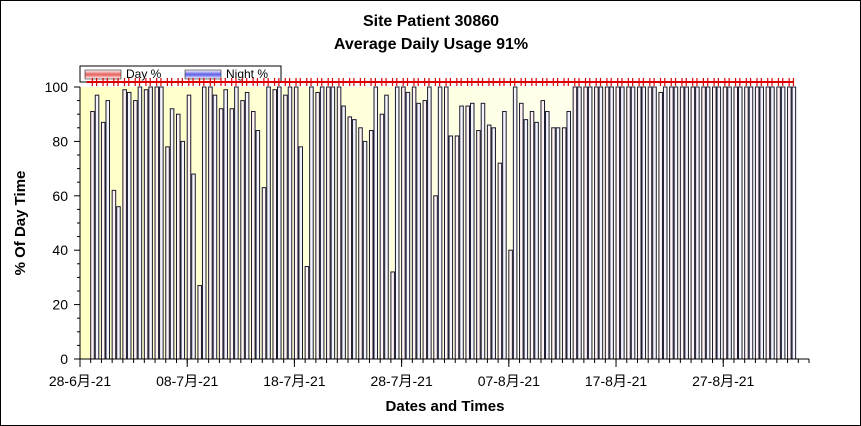 This screenshot has height=426, width=861. Describe the element at coordinates (144, 74) in the screenshot. I see `legend-day-label: Day %` at that location.